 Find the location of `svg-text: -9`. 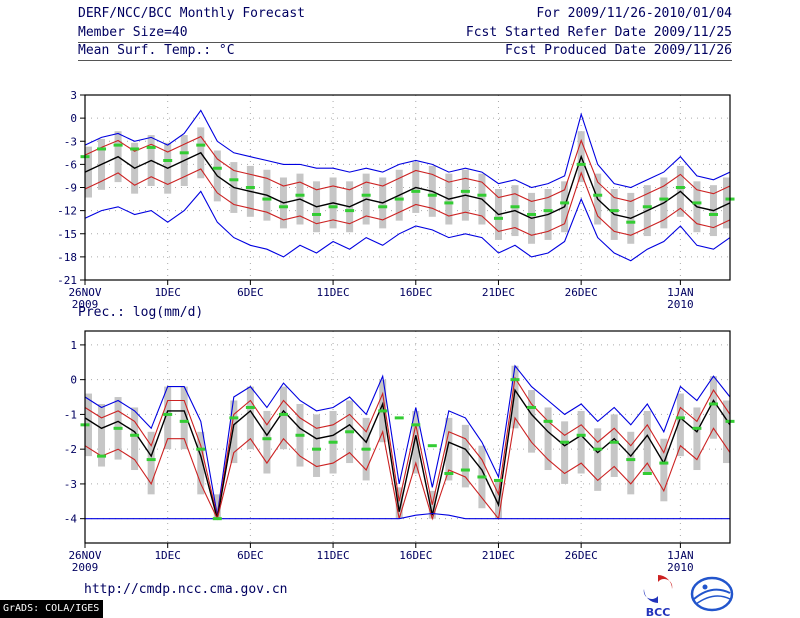

svg-text: -9 is located at coordinates (70, 188).